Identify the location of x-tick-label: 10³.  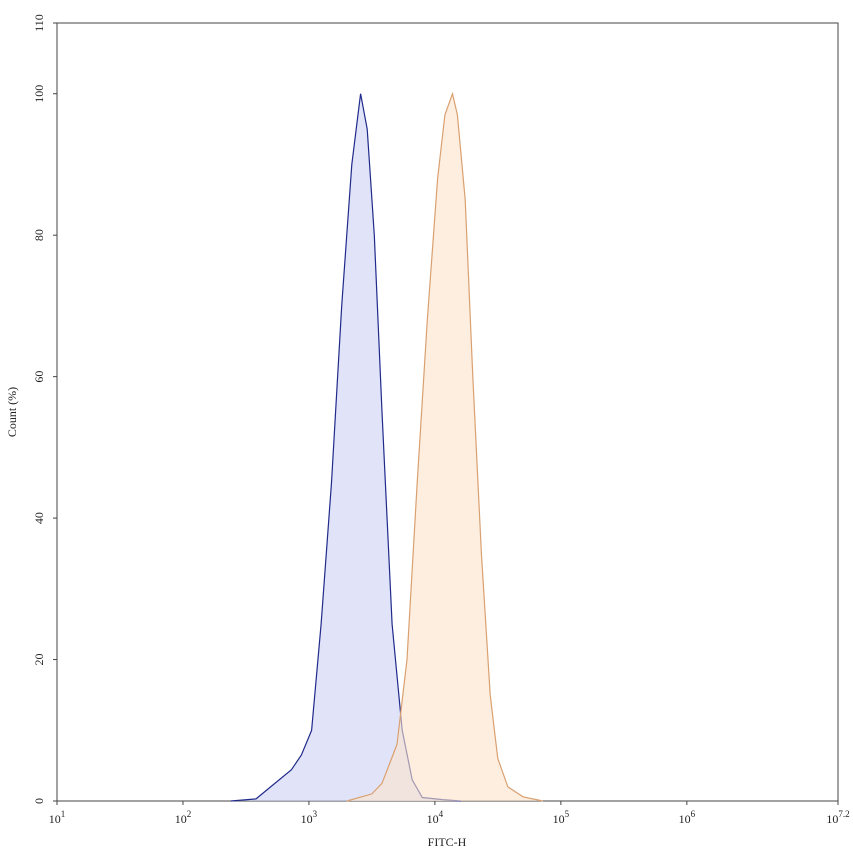
(309, 817).